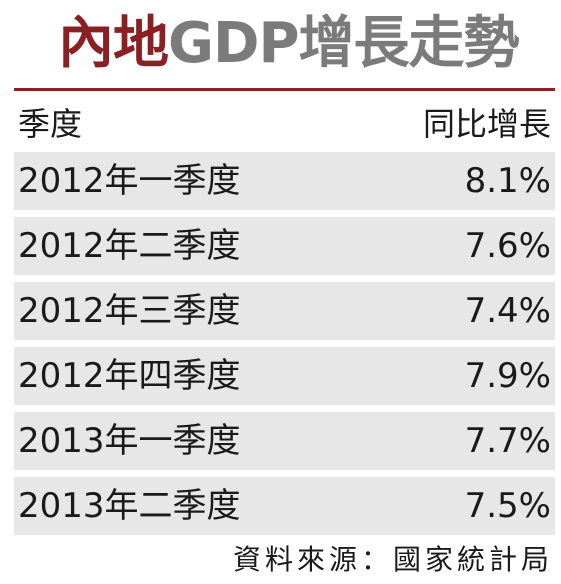 This screenshot has width=561, height=584. Describe the element at coordinates (129, 246) in the screenshot. I see `quarter-cell: 2012年二季度` at that location.